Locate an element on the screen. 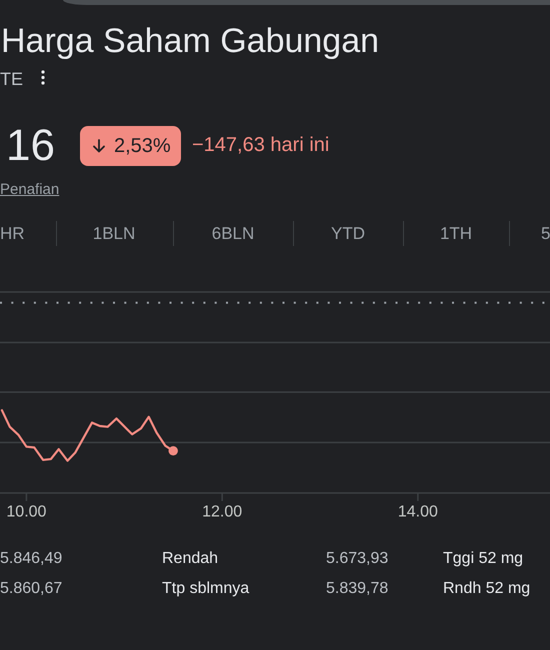 Image resolution: width=550 pixels, height=650 pixels. chart-title: Harga Saham Gabungan is located at coordinates (190, 41).